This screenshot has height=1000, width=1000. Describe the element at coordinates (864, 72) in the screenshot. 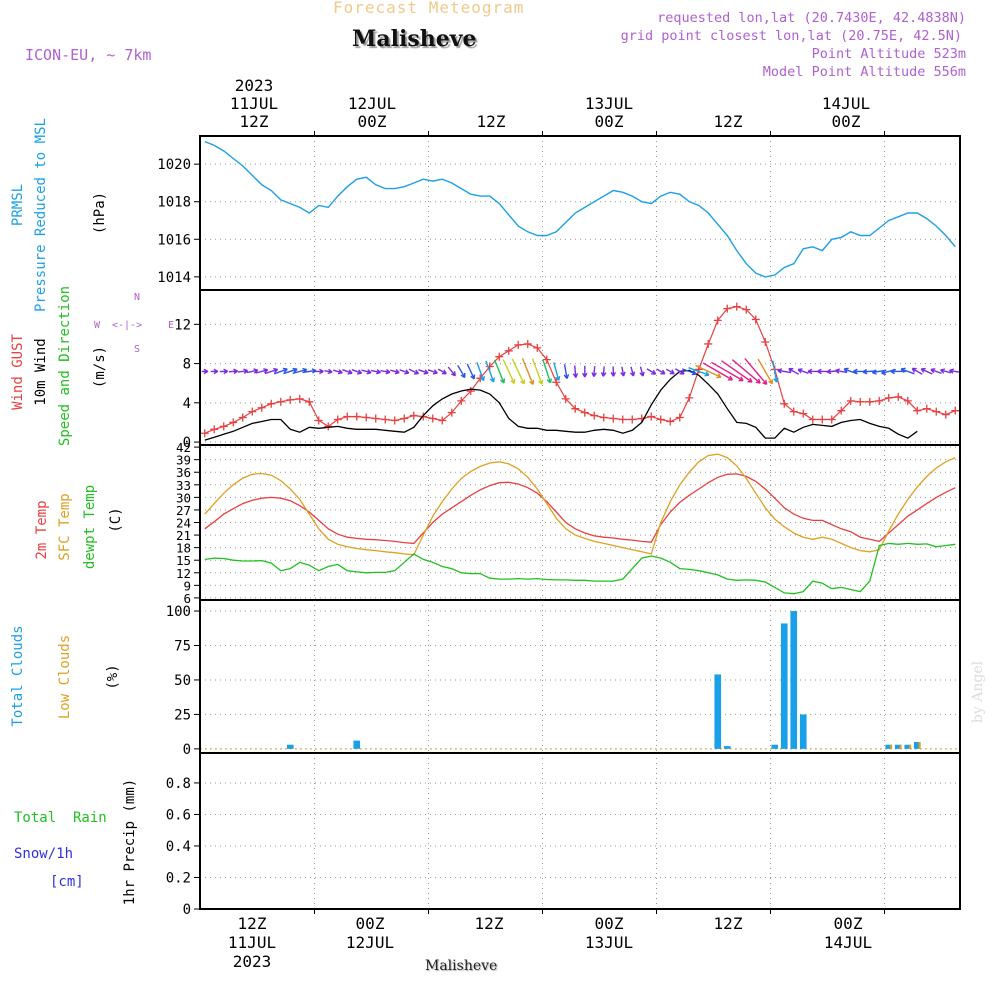

I see `model-altitude: Model Point Altitude 556m` at that location.